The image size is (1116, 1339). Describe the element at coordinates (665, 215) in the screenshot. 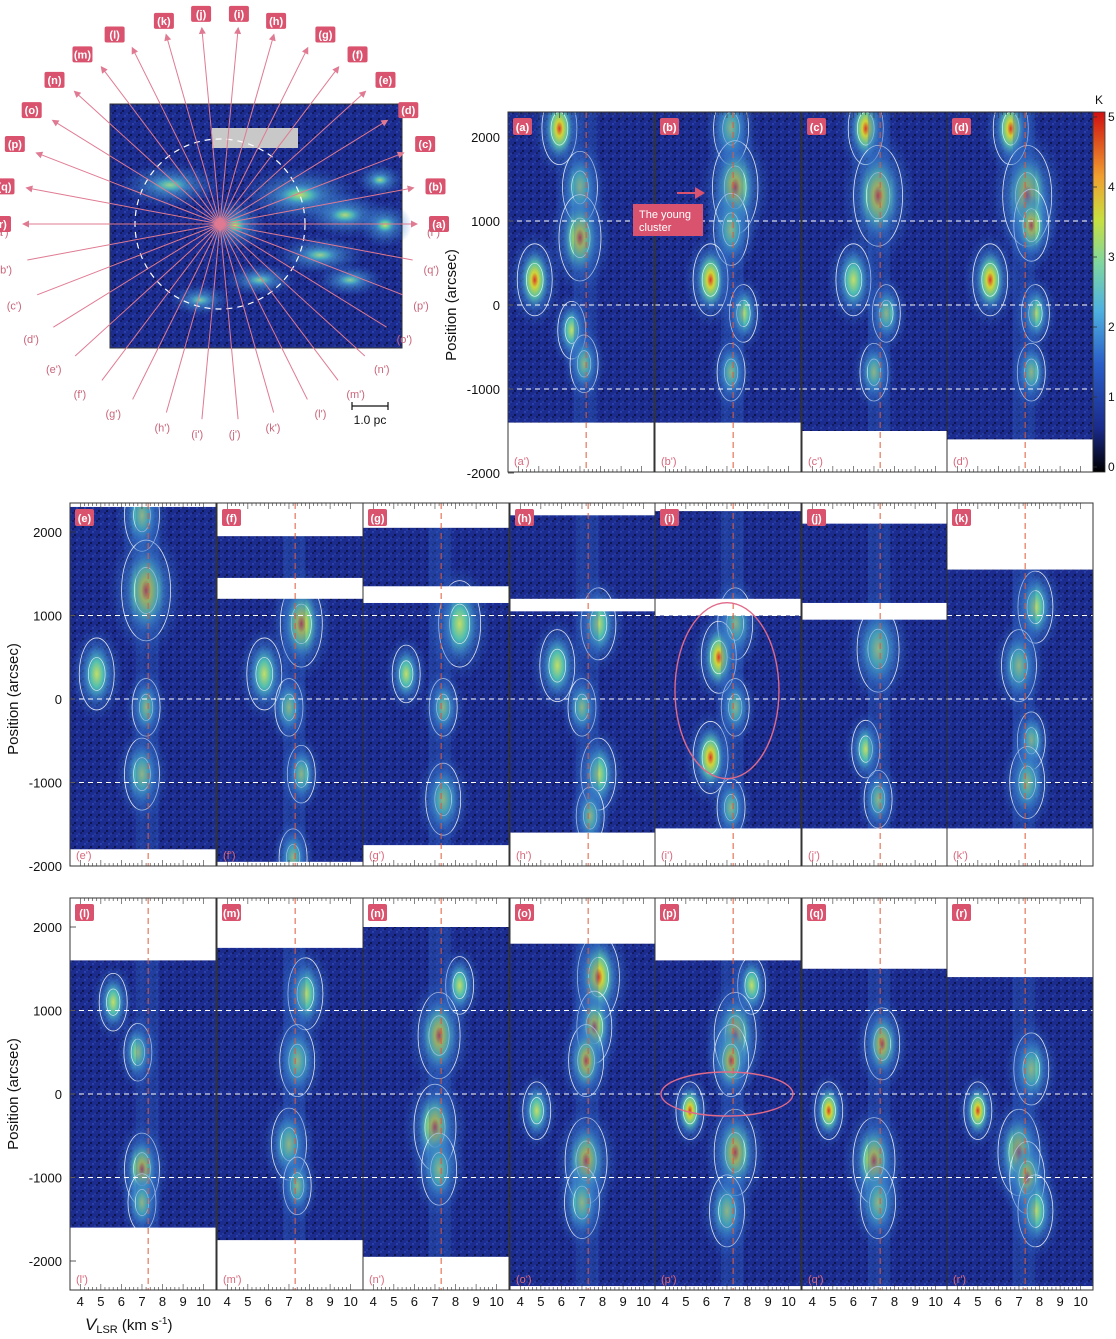

I see `annotation-line-1: The young` at that location.